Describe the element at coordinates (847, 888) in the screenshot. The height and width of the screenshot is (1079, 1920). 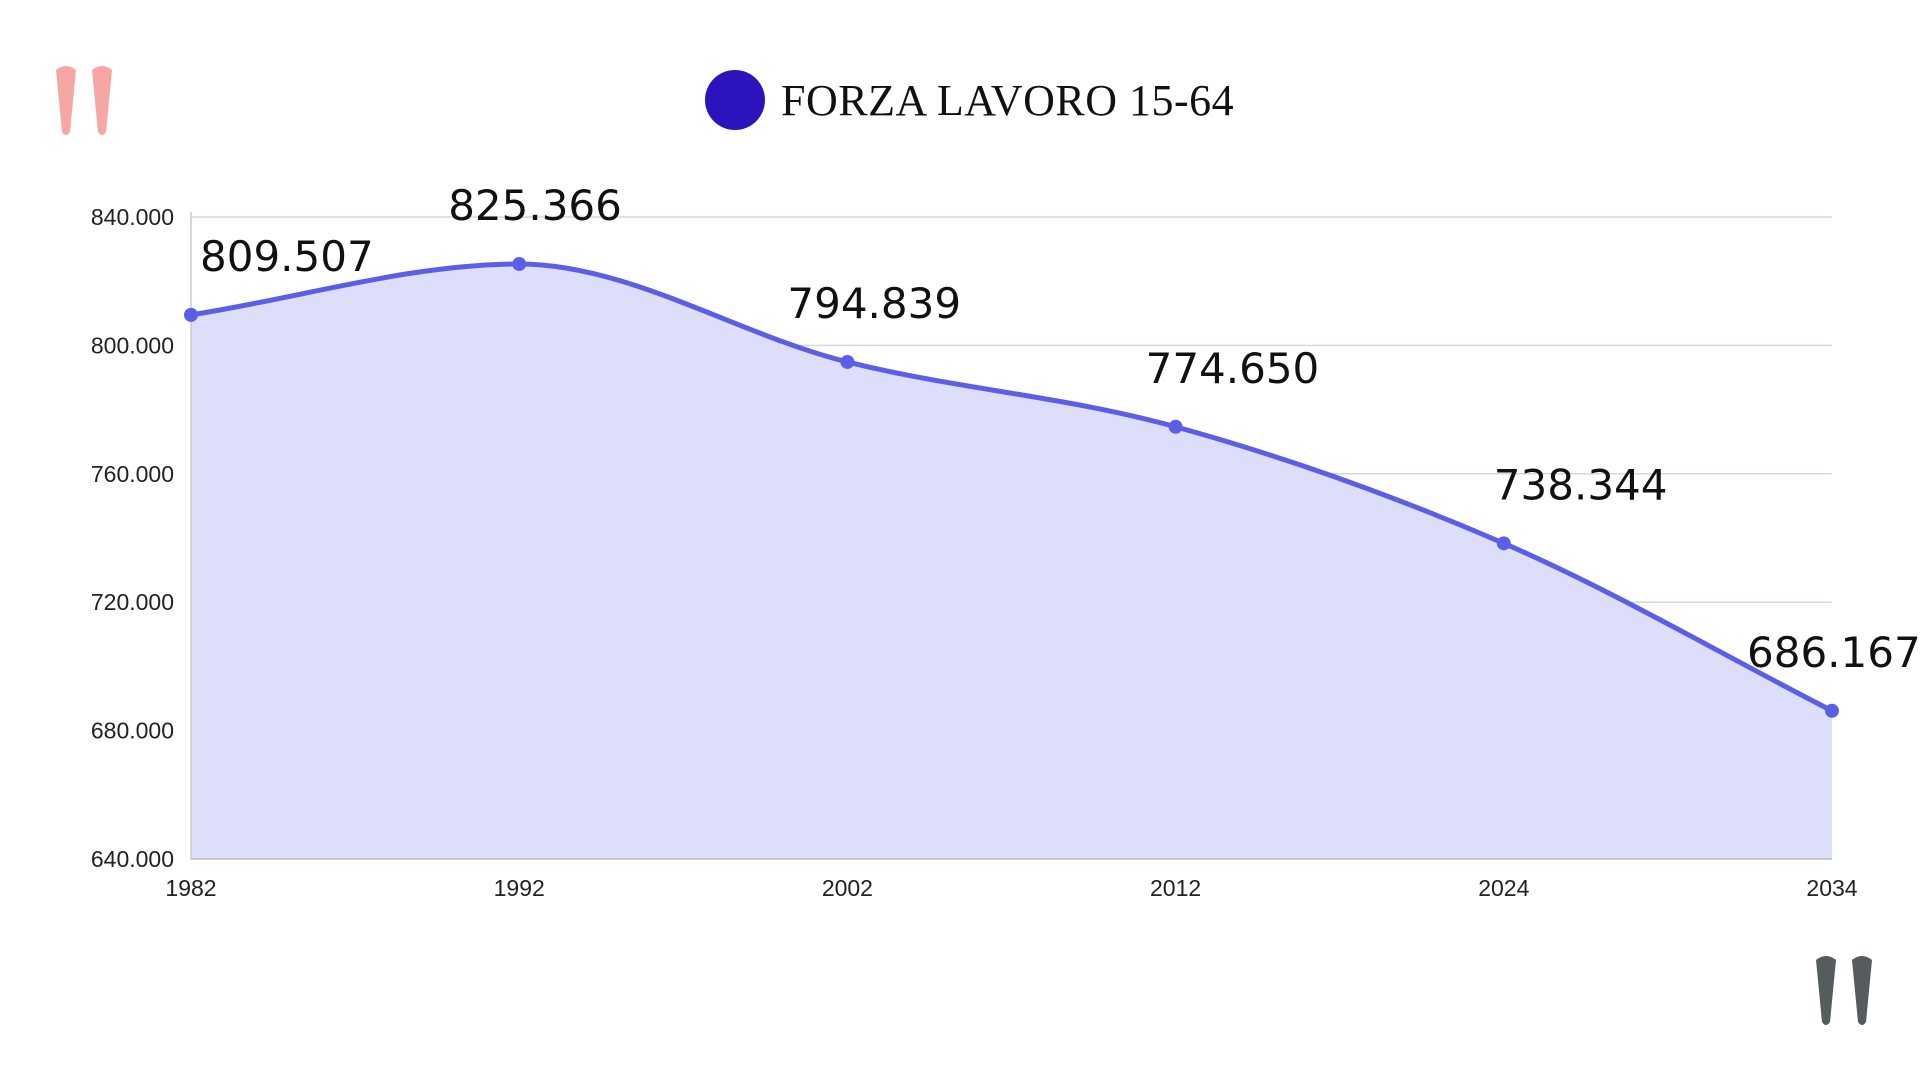
I see `x-tick-label: 2002` at that location.